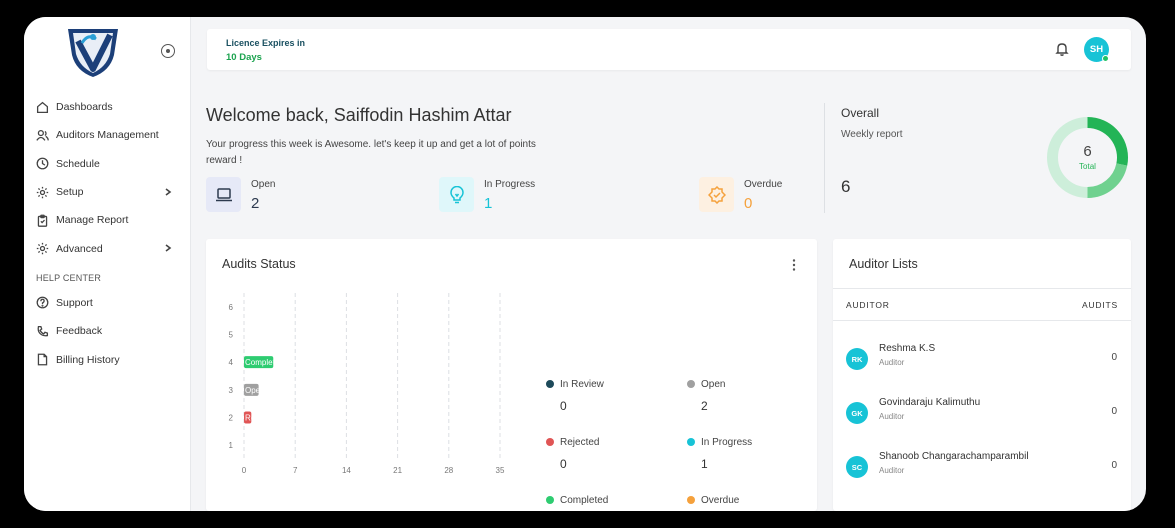 This screenshot has width=1175, height=528. I want to click on y-tick-label: 1, so click(231, 445).